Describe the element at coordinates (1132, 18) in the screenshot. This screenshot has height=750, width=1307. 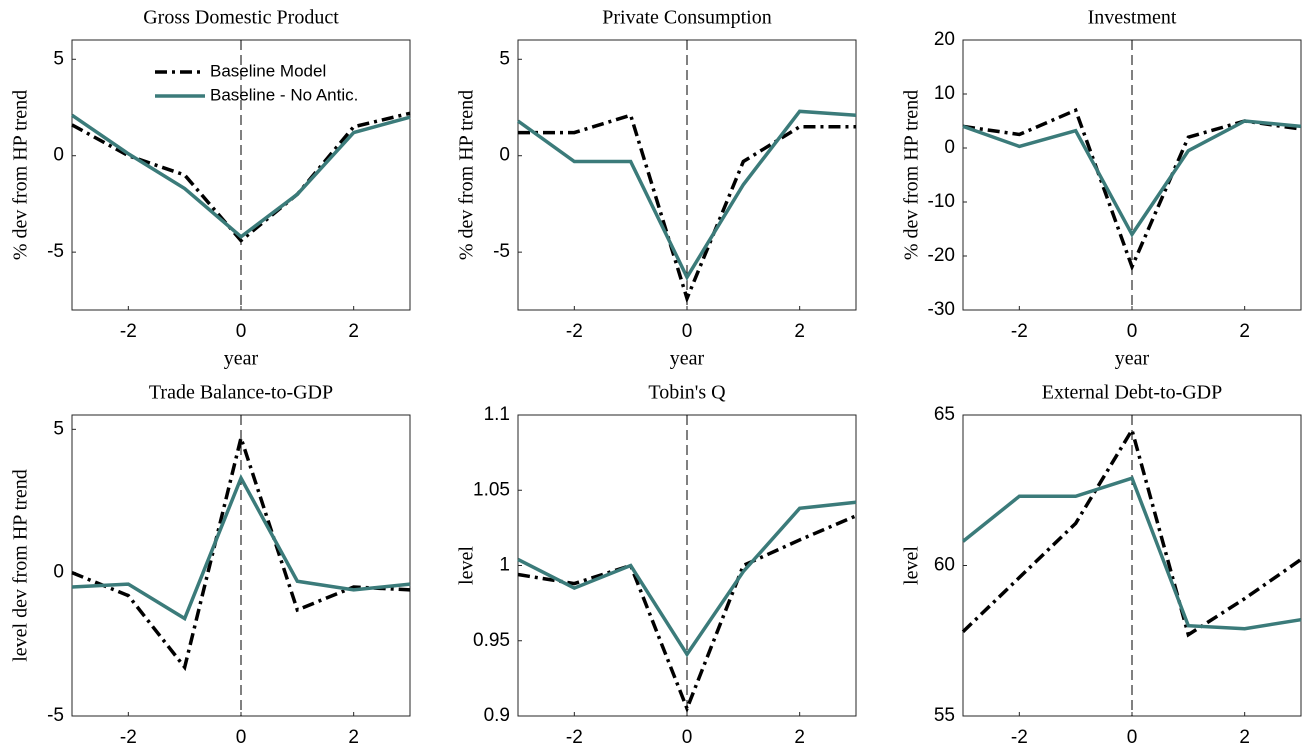
I see `panel-title: Investment` at that location.